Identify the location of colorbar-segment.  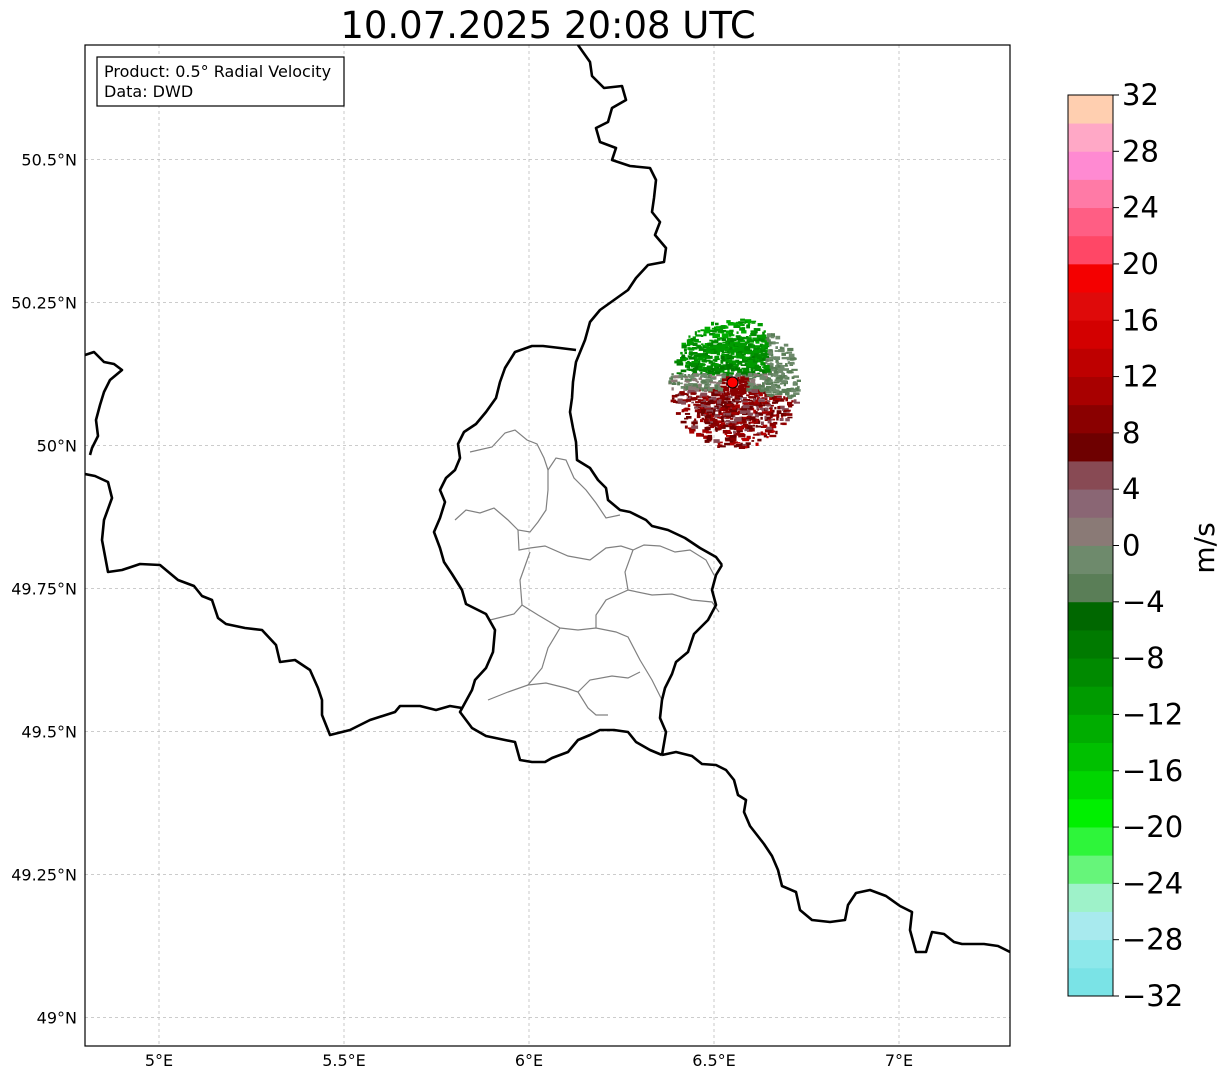
(1090, 475).